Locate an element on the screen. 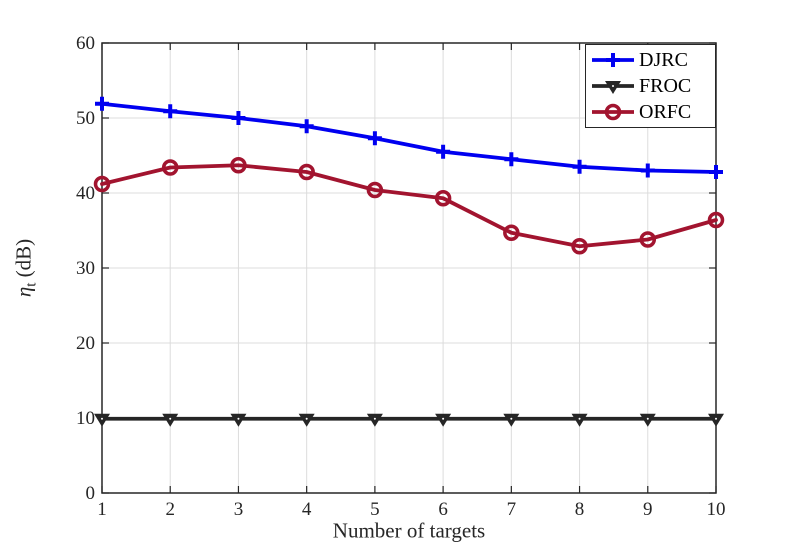 The image size is (793, 556). y-tick-labels: 0 10 20 30 40 50 60 is located at coordinates (85, 268).